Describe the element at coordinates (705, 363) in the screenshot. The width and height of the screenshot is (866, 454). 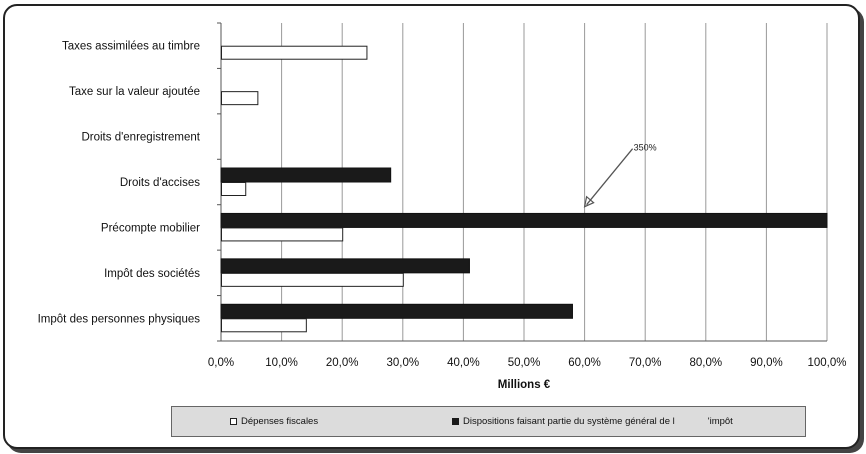
I see `x-tick-label: 80,0%` at that location.